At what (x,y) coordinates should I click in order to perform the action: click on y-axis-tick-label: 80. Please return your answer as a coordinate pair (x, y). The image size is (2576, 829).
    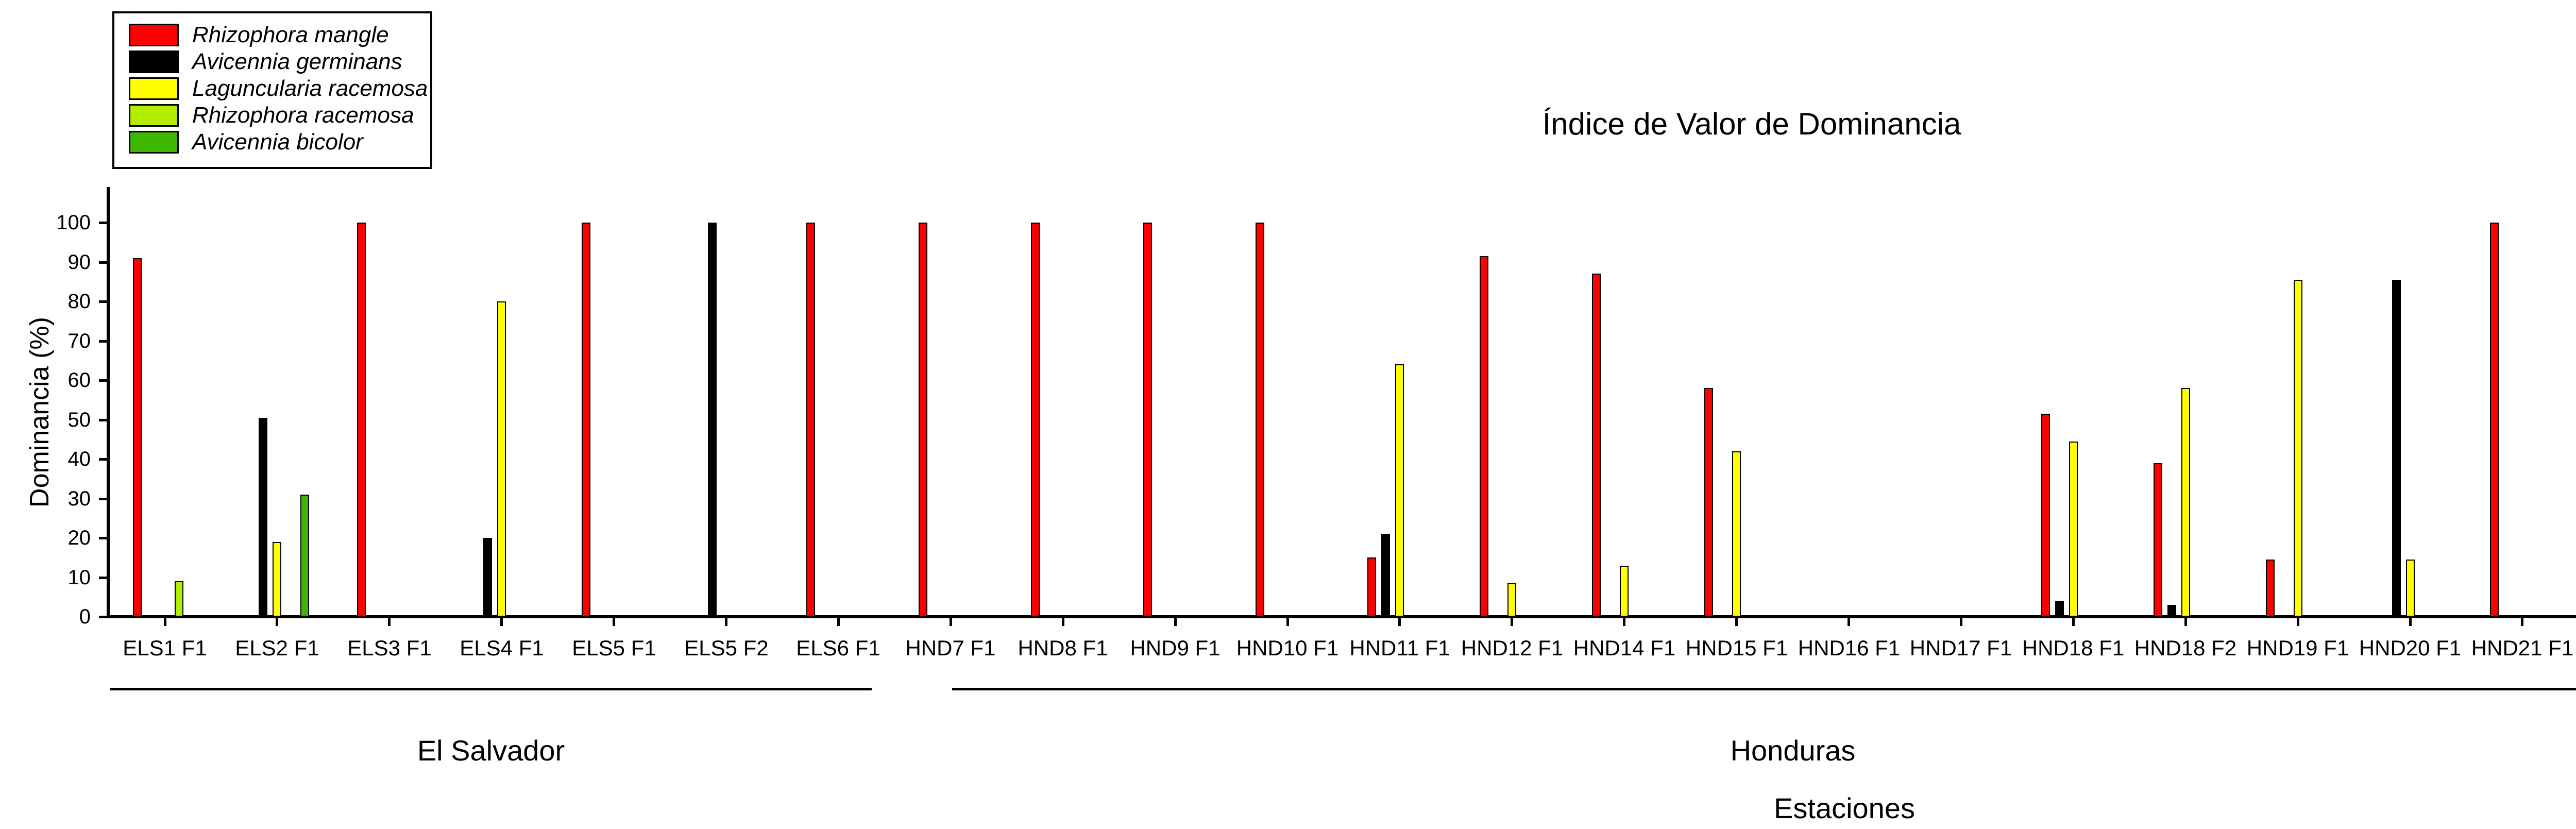
    Looking at the image, I should click on (79, 301).